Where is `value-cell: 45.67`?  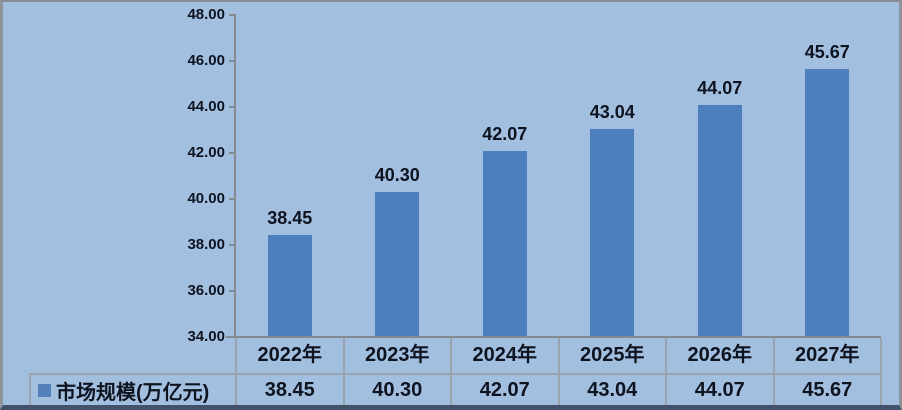
value-cell: 45.67 is located at coordinates (827, 390).